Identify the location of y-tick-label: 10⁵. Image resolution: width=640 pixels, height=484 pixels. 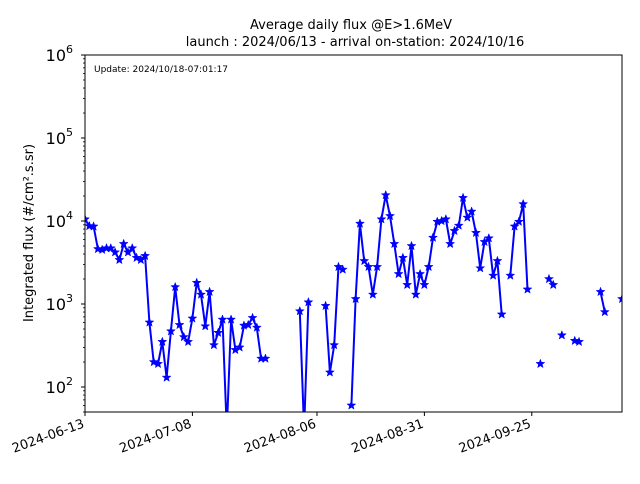
(59, 137).